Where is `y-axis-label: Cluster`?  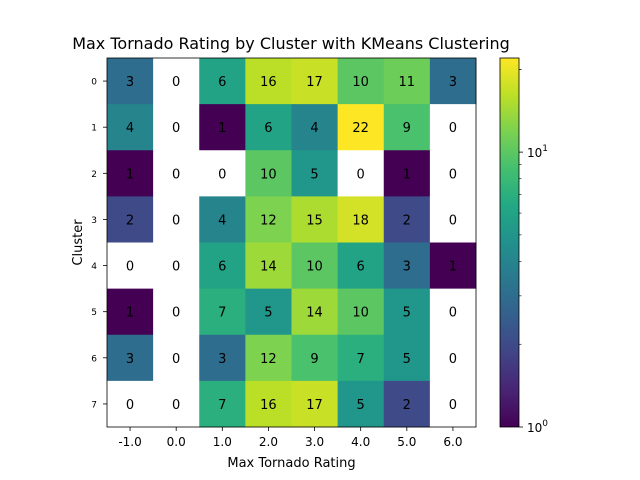 y-axis-label: Cluster is located at coordinates (78, 242).